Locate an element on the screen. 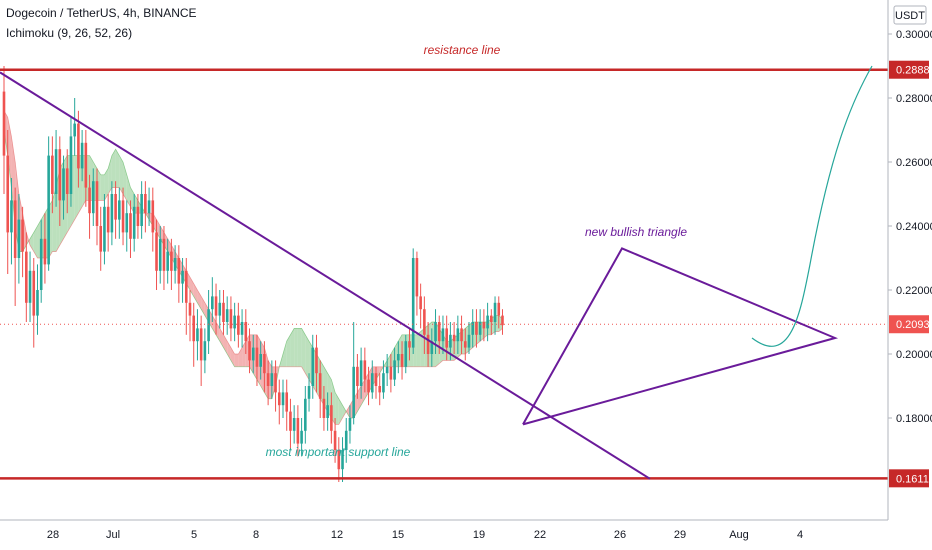  last-price-badge is located at coordinates (909, 324).